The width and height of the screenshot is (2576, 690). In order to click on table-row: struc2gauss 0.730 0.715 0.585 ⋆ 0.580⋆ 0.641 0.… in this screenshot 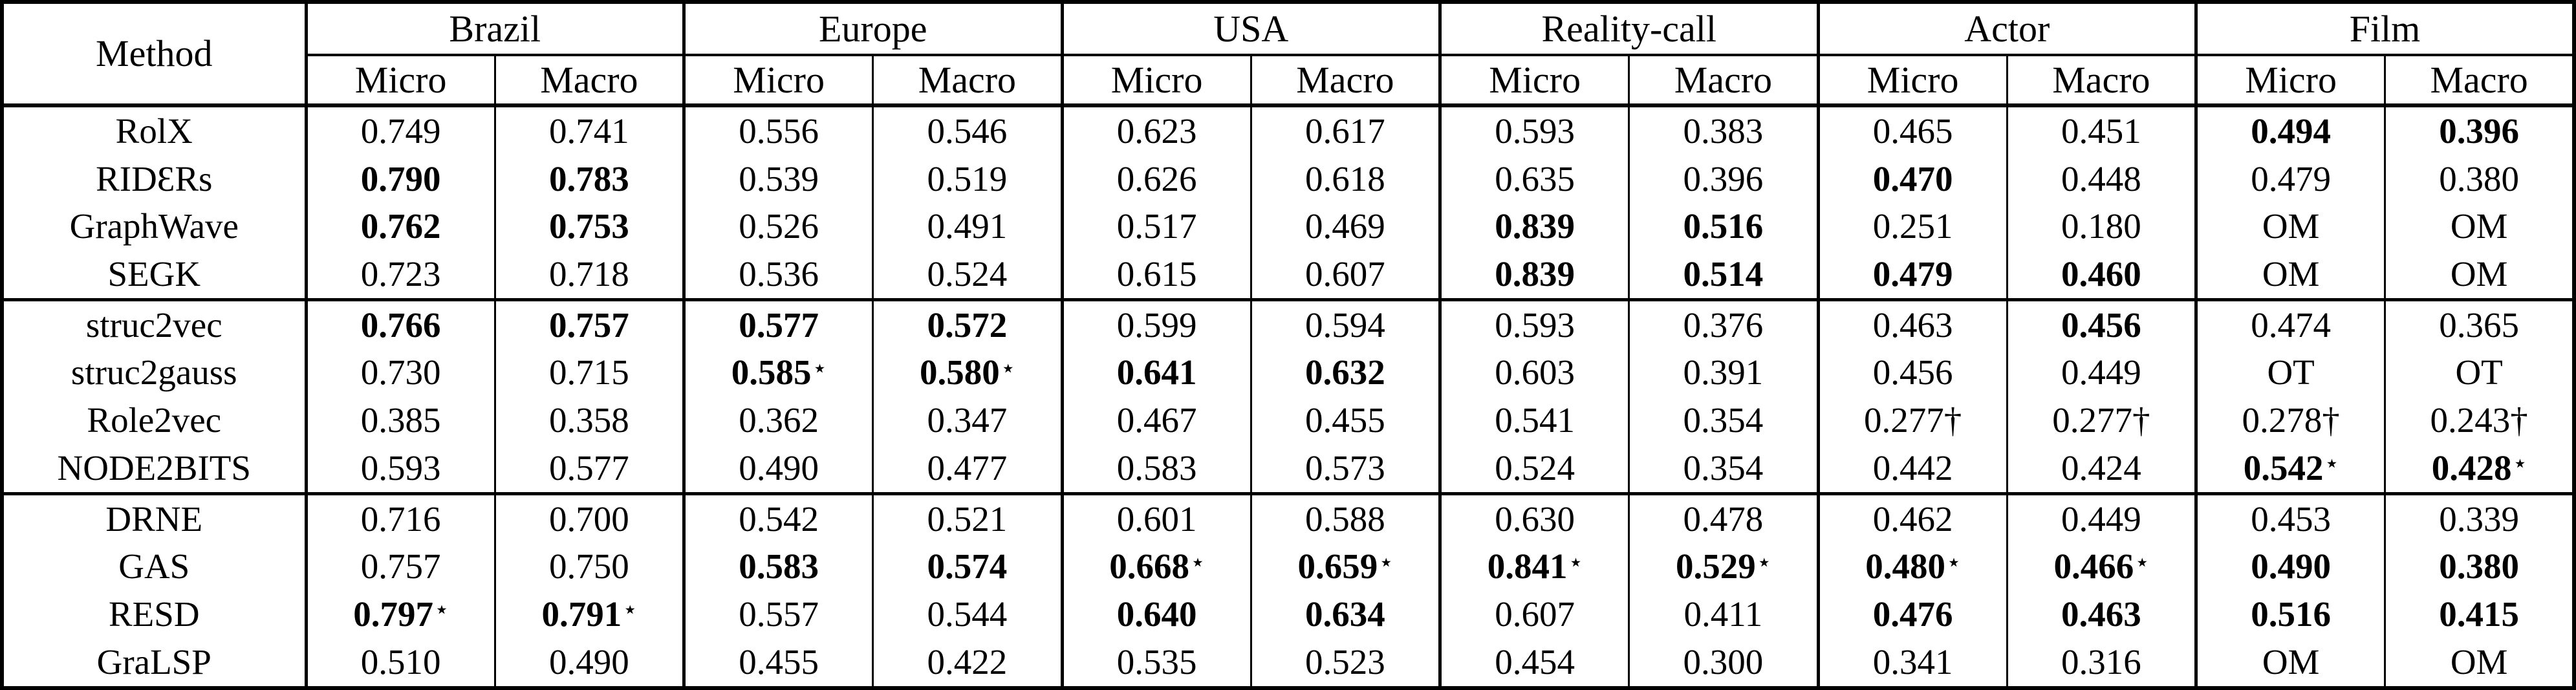, I will do `click(1288, 373)`.